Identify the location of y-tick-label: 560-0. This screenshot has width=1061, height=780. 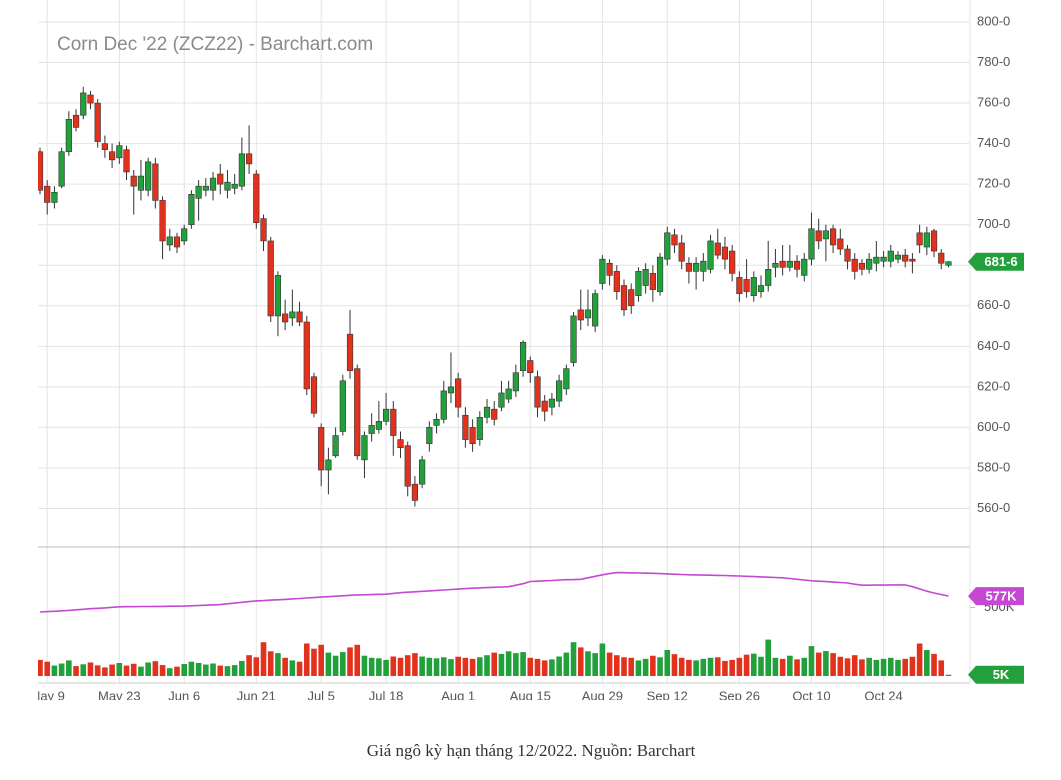
(993, 507).